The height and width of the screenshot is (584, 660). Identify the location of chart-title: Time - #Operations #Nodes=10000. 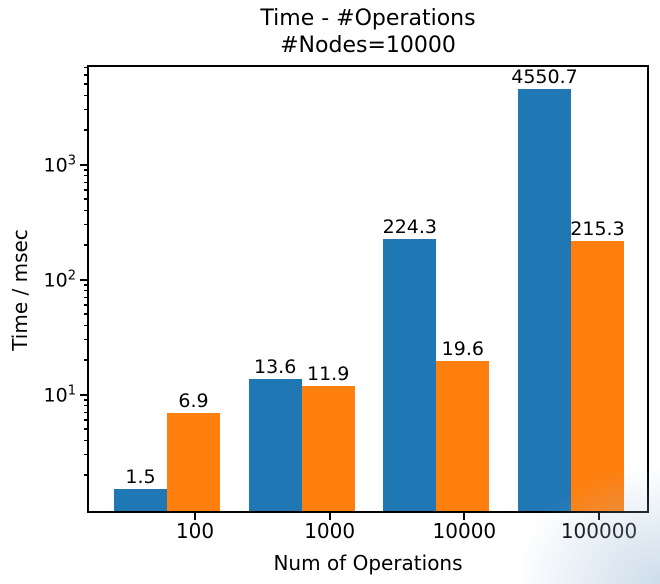
(368, 32).